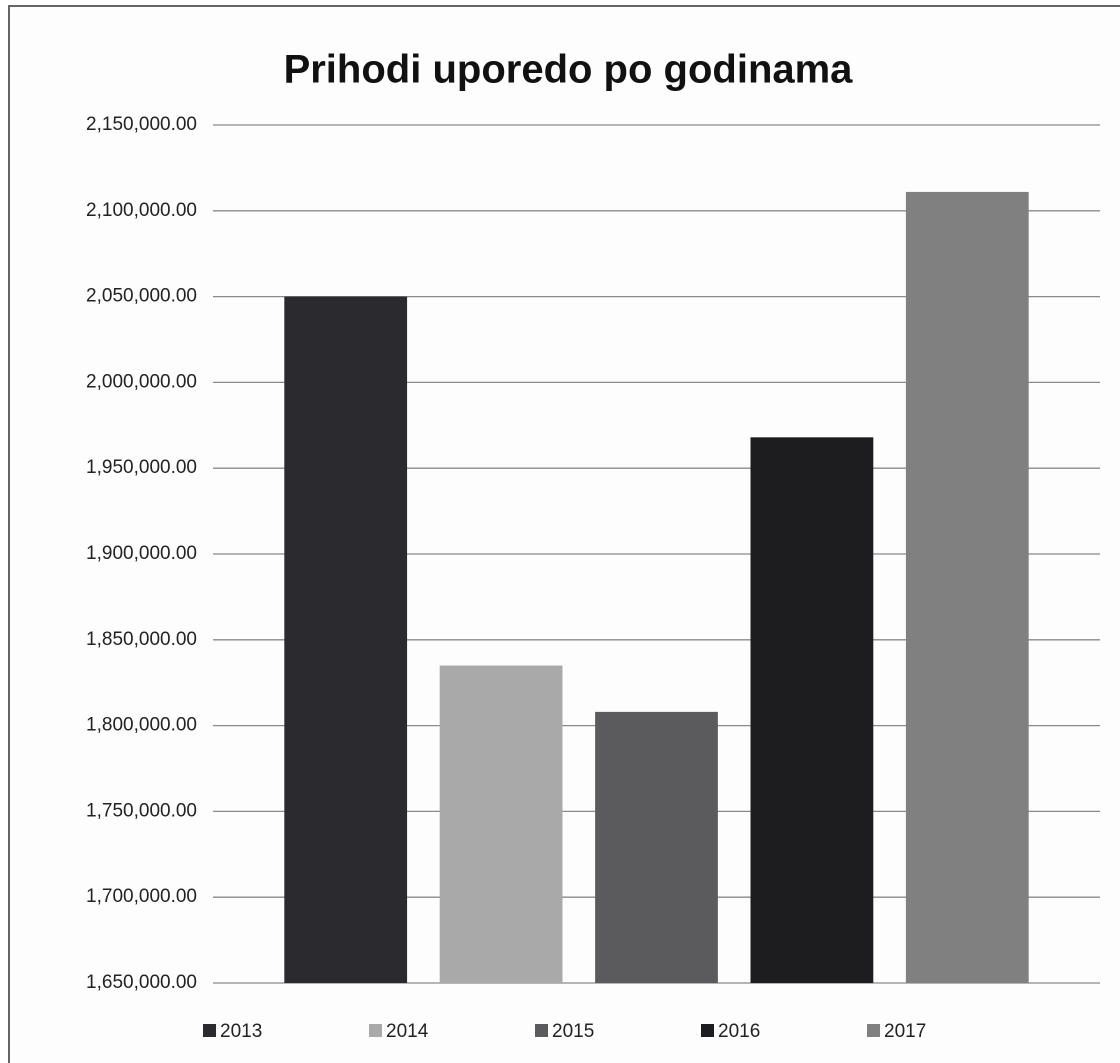 The image size is (1120, 1063). Describe the element at coordinates (141, 725) in the screenshot. I see `y-tick-label: 1,800,000.00` at that location.